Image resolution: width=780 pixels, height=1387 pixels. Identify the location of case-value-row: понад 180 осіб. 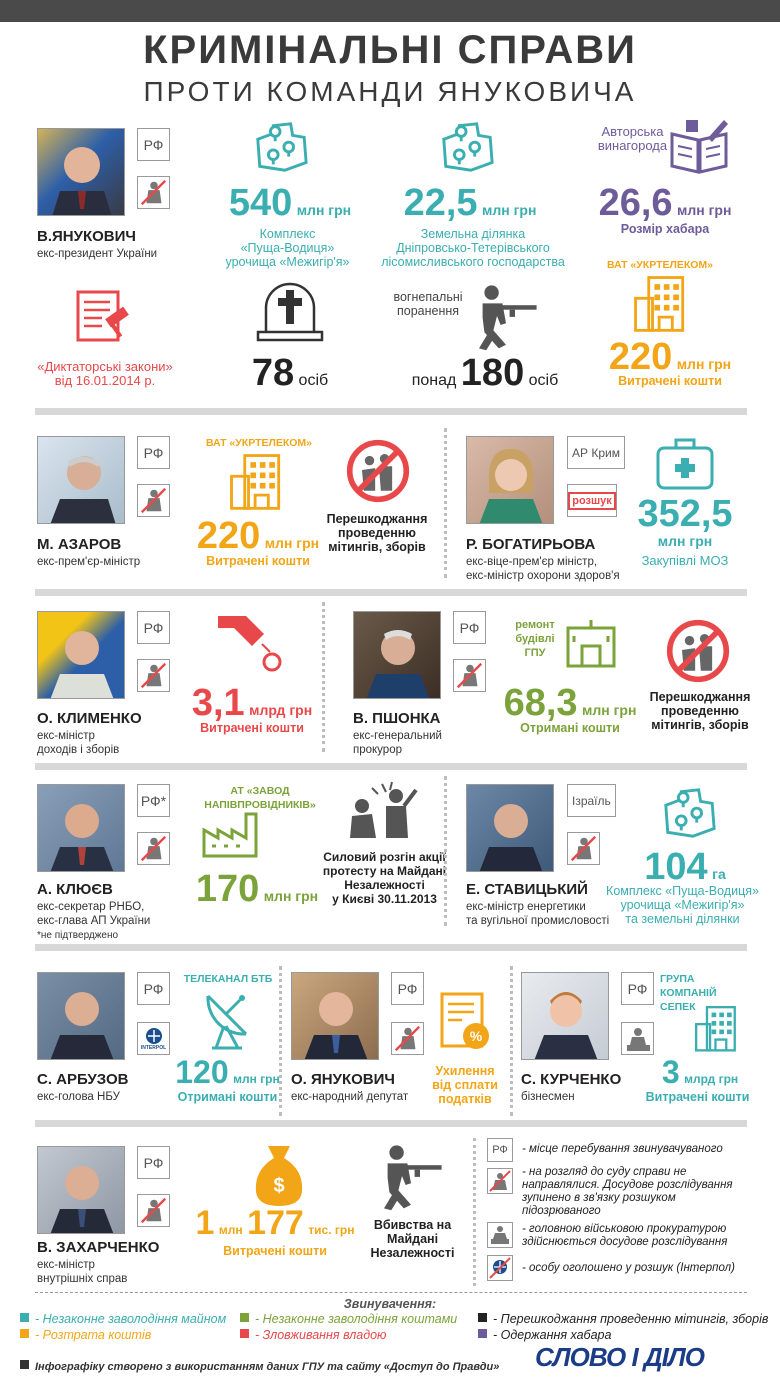
(485, 373).